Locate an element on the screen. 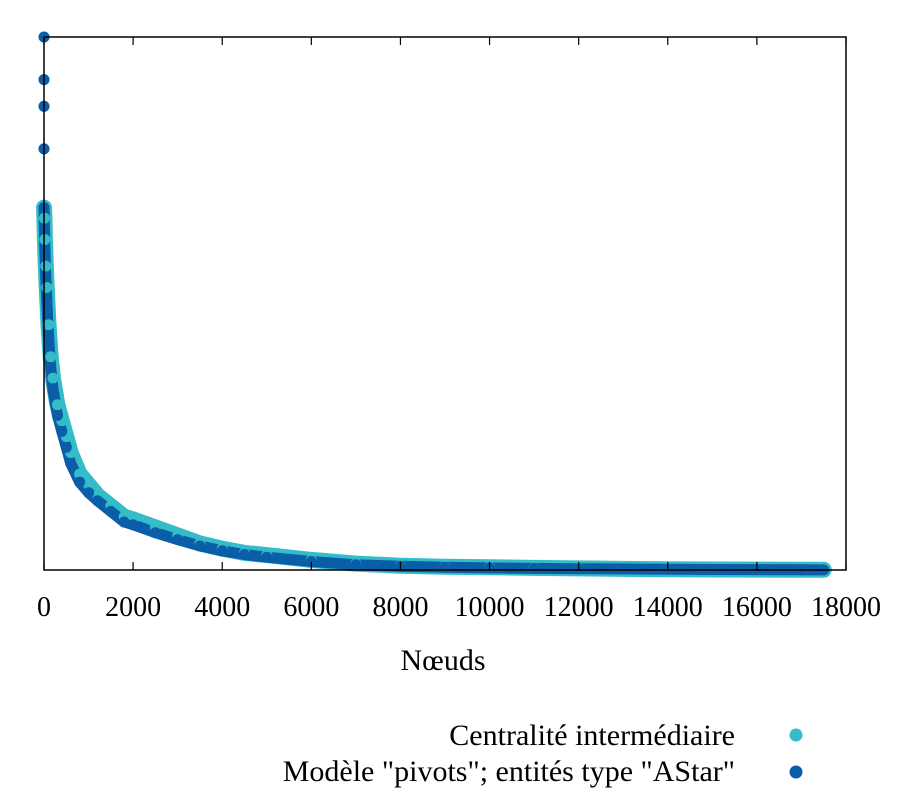 The width and height of the screenshot is (900, 800). legend-marker-centralite is located at coordinates (796, 735).